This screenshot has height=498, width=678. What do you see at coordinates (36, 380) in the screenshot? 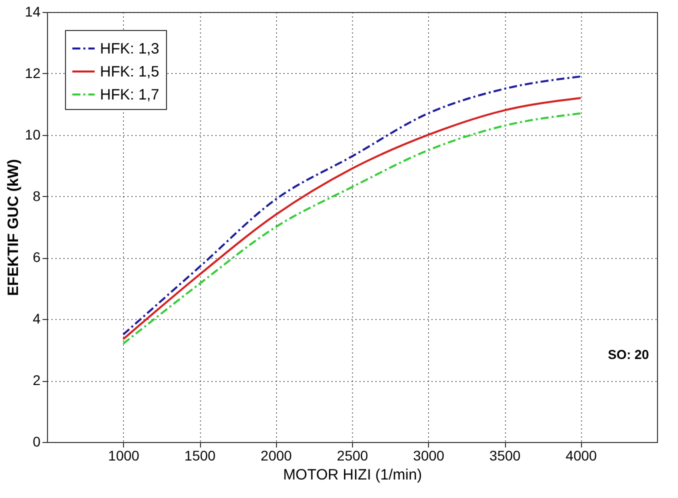
I see `y-tick-label: 2` at bounding box center [36, 380].